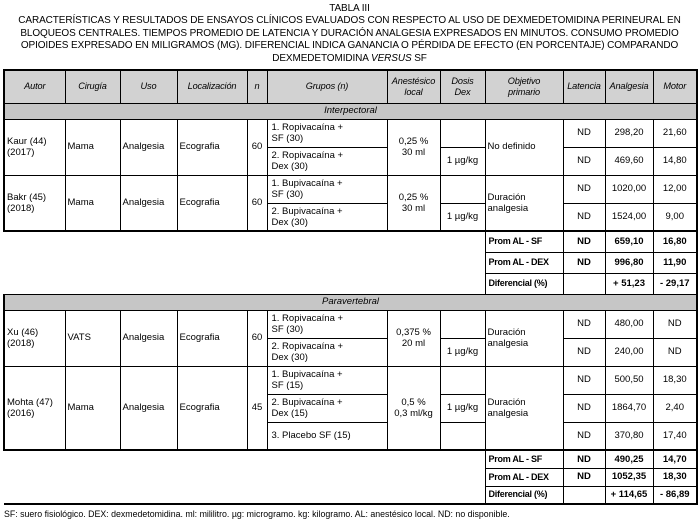 The image size is (699, 526). What do you see at coordinates (584, 380) in the screenshot?
I see `mohta-latencia-1: ND` at bounding box center [584, 380].